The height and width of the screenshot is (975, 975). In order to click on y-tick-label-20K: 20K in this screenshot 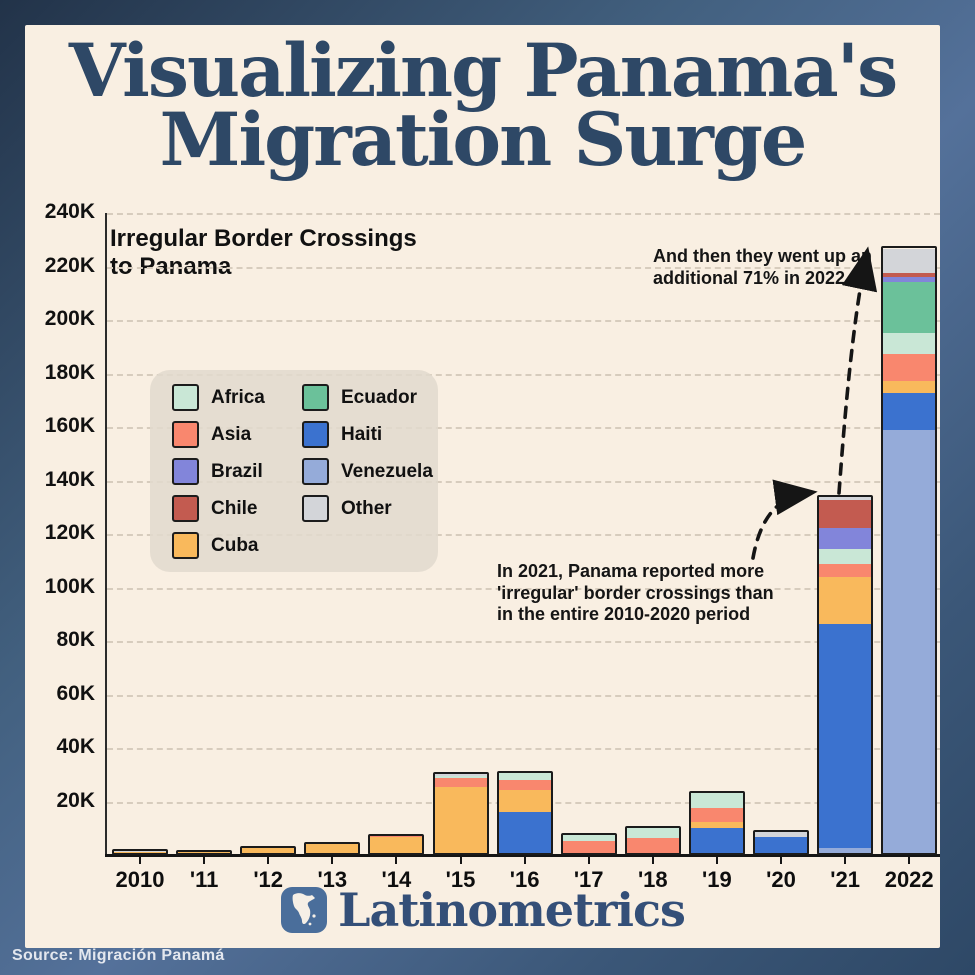, I will do `click(75, 800)`.